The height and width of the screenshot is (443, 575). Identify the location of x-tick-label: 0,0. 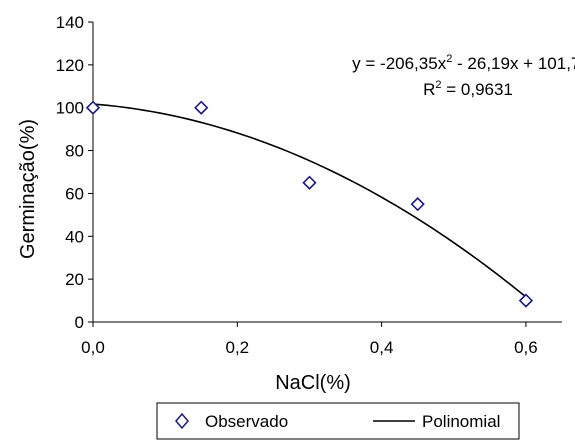
(93, 347).